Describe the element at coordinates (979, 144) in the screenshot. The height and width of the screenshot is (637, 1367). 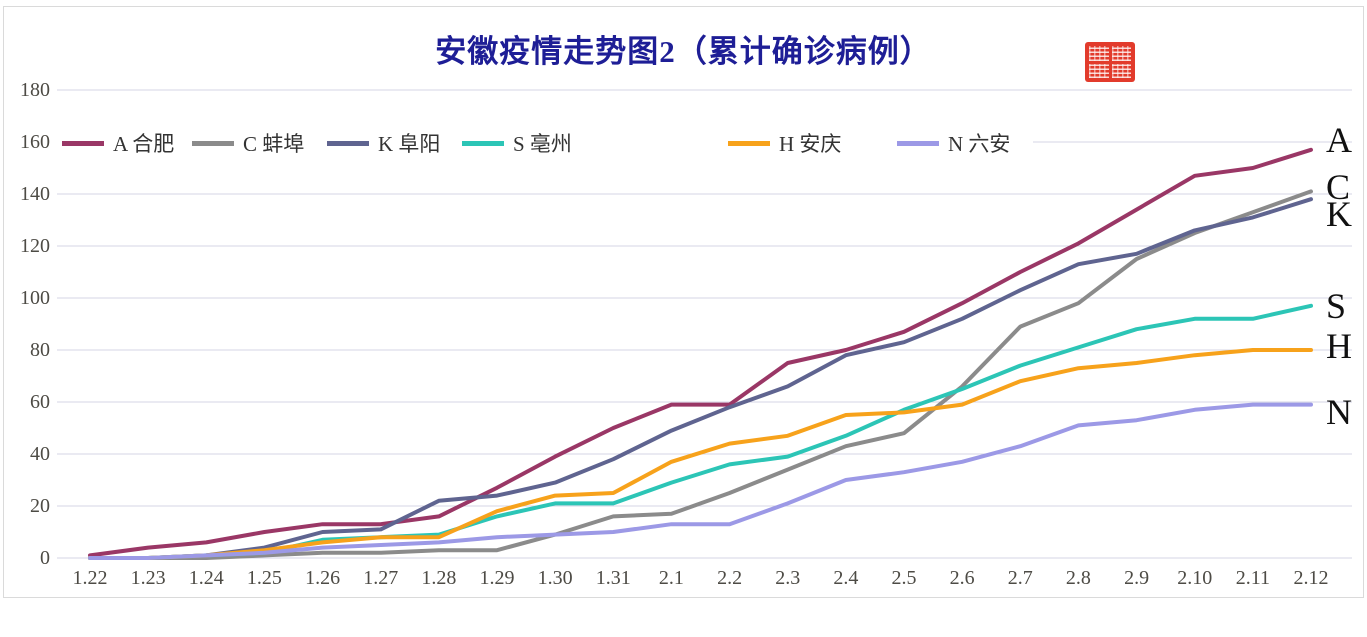
I see `legend-label: N 六安` at that location.